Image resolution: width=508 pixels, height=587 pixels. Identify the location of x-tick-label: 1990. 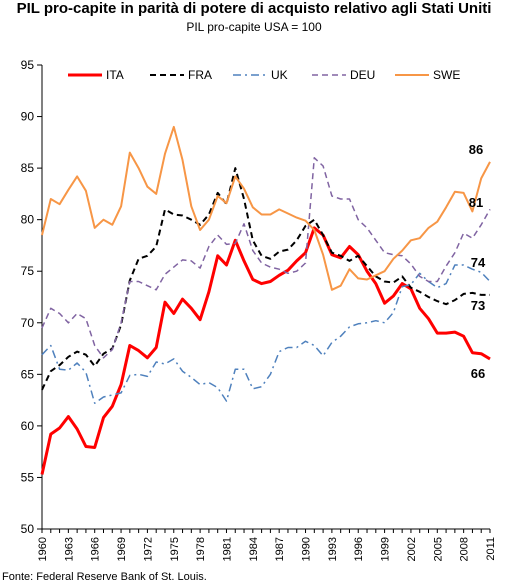
(307, 549).